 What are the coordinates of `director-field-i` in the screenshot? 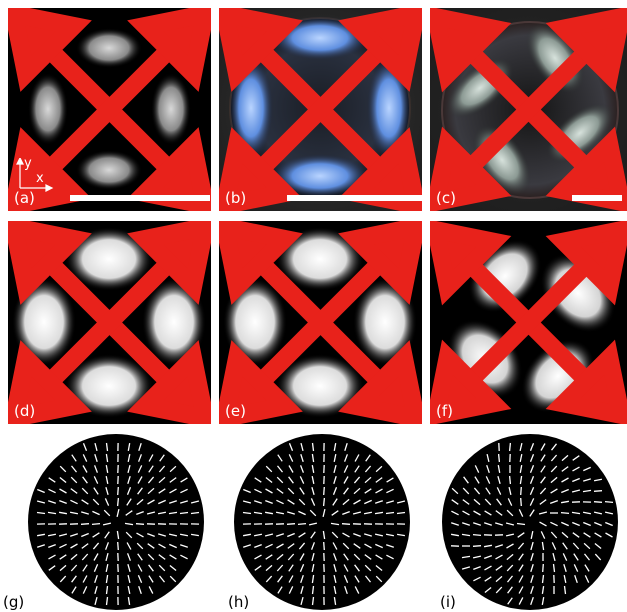 It's located at (530, 522).